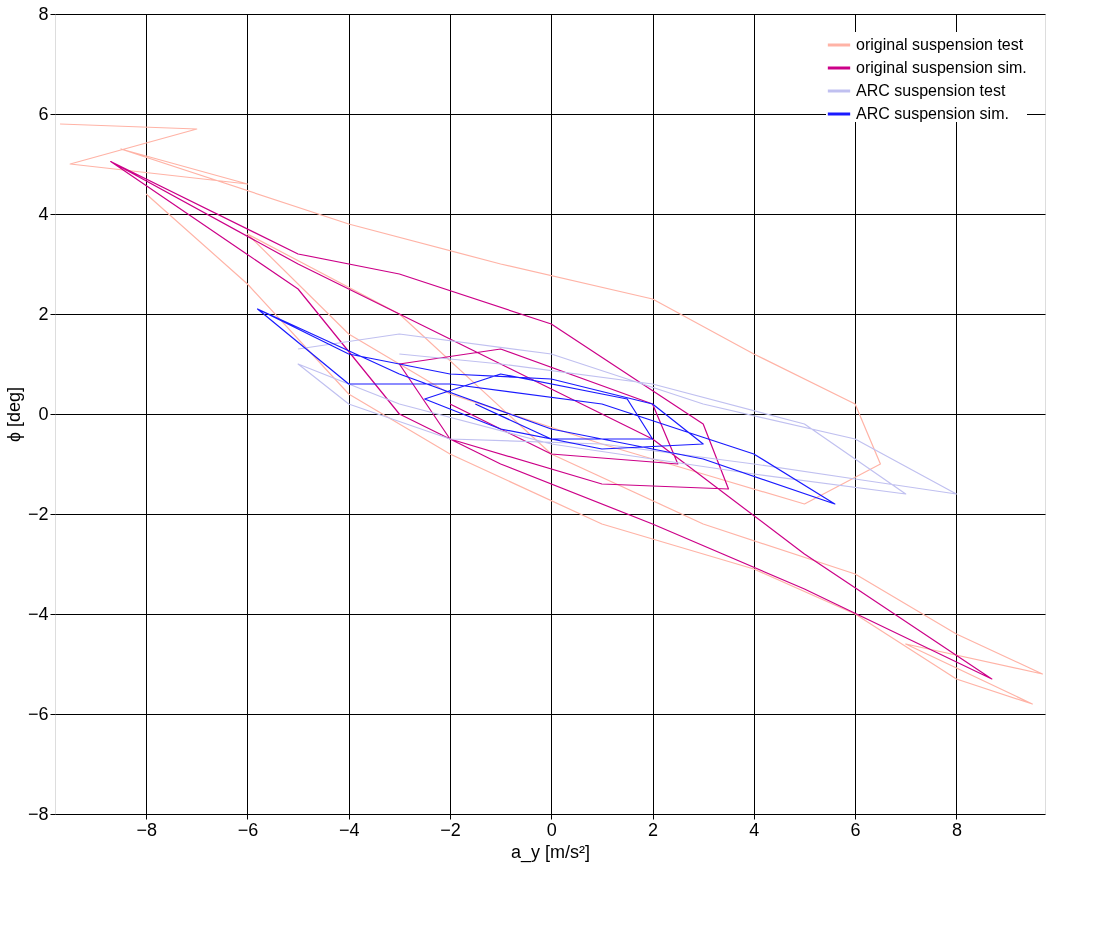 This screenshot has width=1114, height=931. Describe the element at coordinates (38, 613) in the screenshot. I see `y-tick-label: −4` at that location.